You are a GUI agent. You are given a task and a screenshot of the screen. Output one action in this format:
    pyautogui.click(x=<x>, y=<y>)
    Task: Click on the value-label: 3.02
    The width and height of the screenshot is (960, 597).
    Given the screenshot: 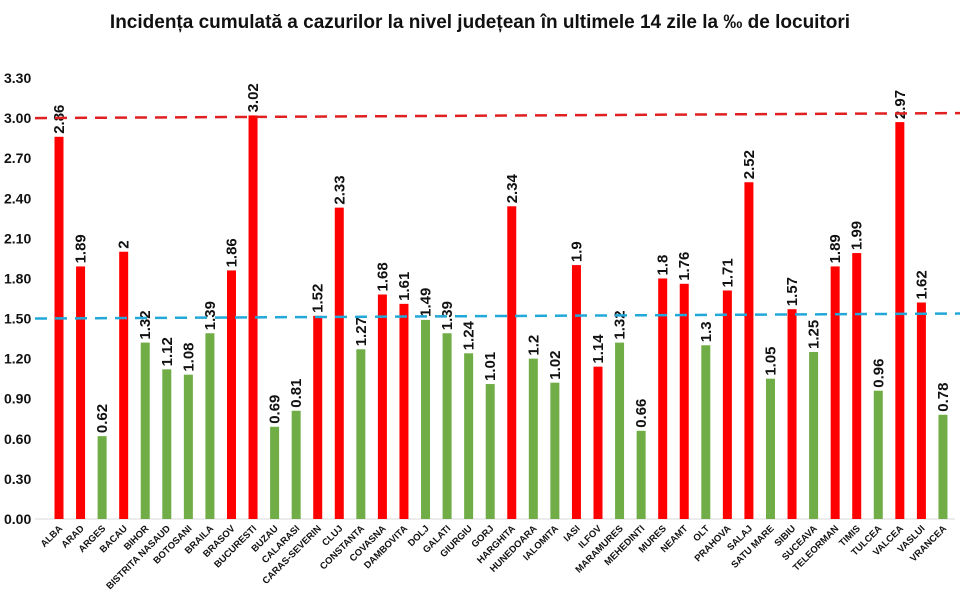 What is the action you would take?
    pyautogui.click(x=253, y=97)
    